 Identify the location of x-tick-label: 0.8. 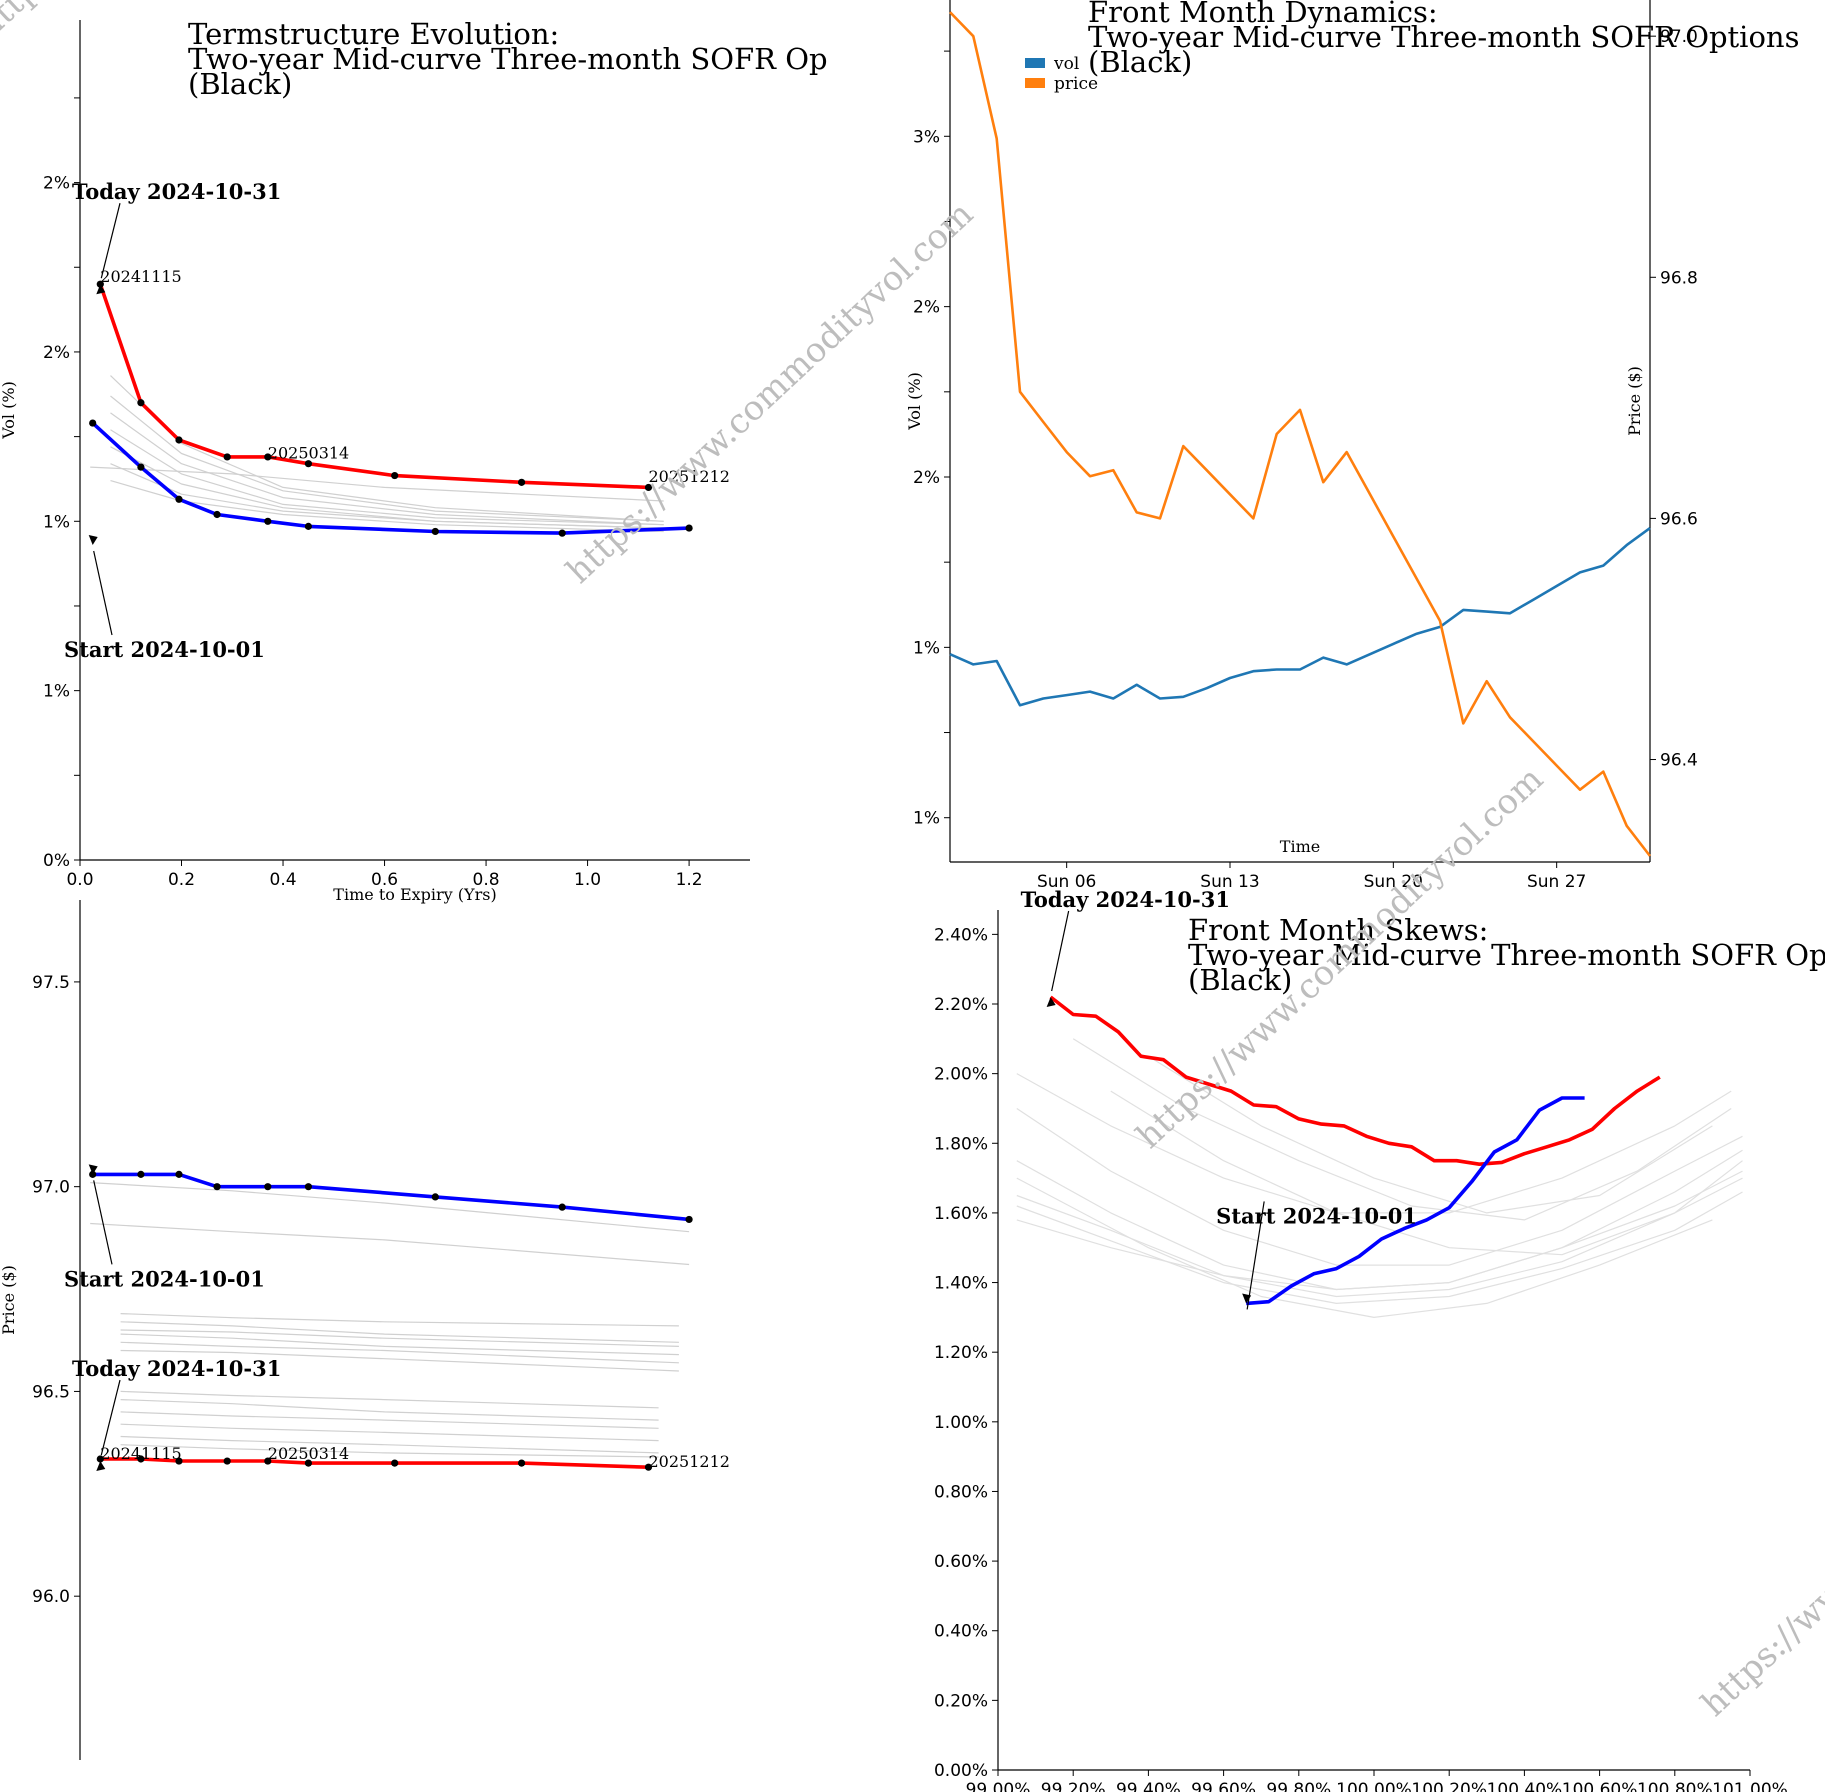
(486, 880).